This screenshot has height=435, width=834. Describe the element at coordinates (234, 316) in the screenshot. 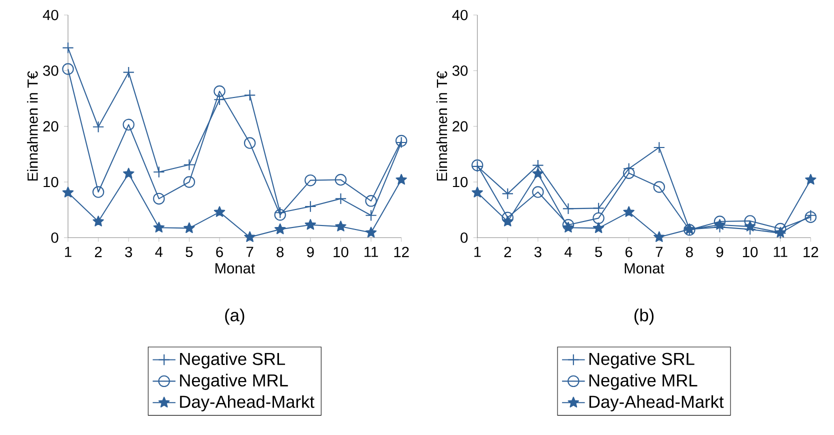

I see `text: (a)` at that location.